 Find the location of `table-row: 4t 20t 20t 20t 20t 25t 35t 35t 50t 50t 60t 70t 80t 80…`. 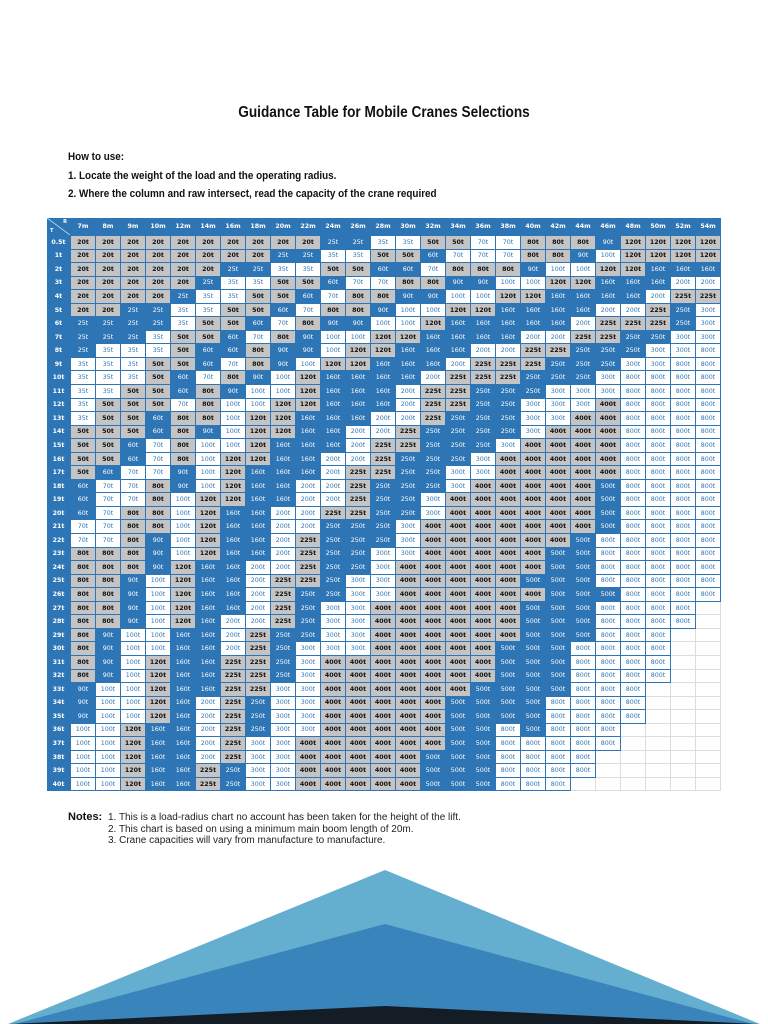

table-row: 4t 20t 20t 20t 20t 25t 35t 35t 50t 50t 60t 70t 80t 80… is located at coordinates (384, 297).